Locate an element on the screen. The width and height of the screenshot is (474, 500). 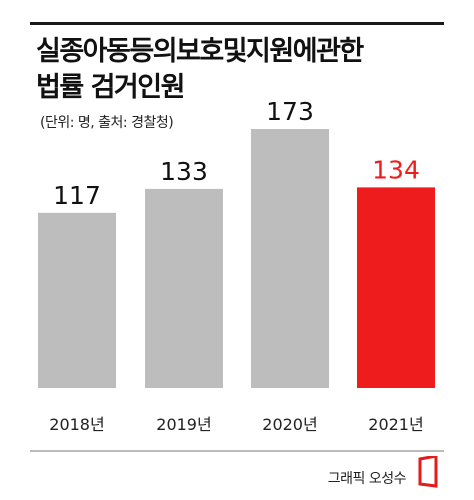
bar-2019년 is located at coordinates (184, 288).